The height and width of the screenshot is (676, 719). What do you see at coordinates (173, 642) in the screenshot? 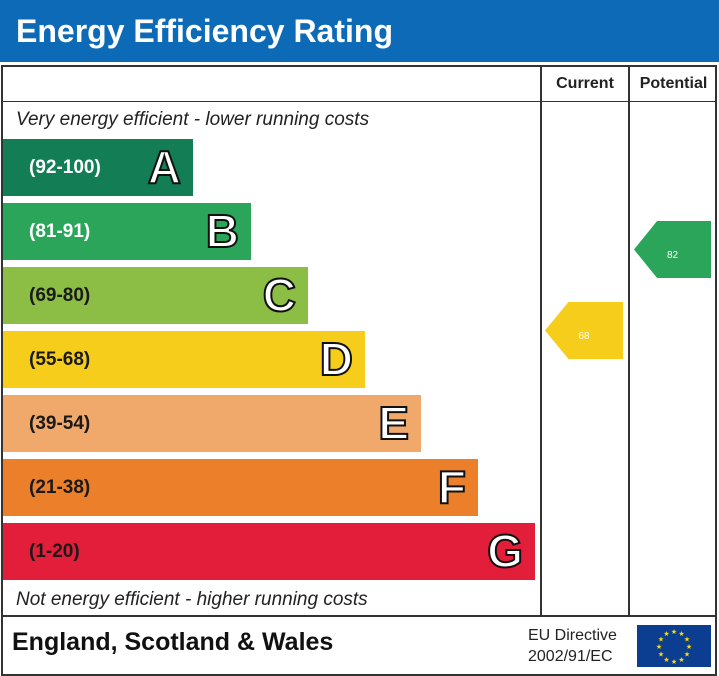
I see `region-label: England, Scotland & Wales` at bounding box center [173, 642].